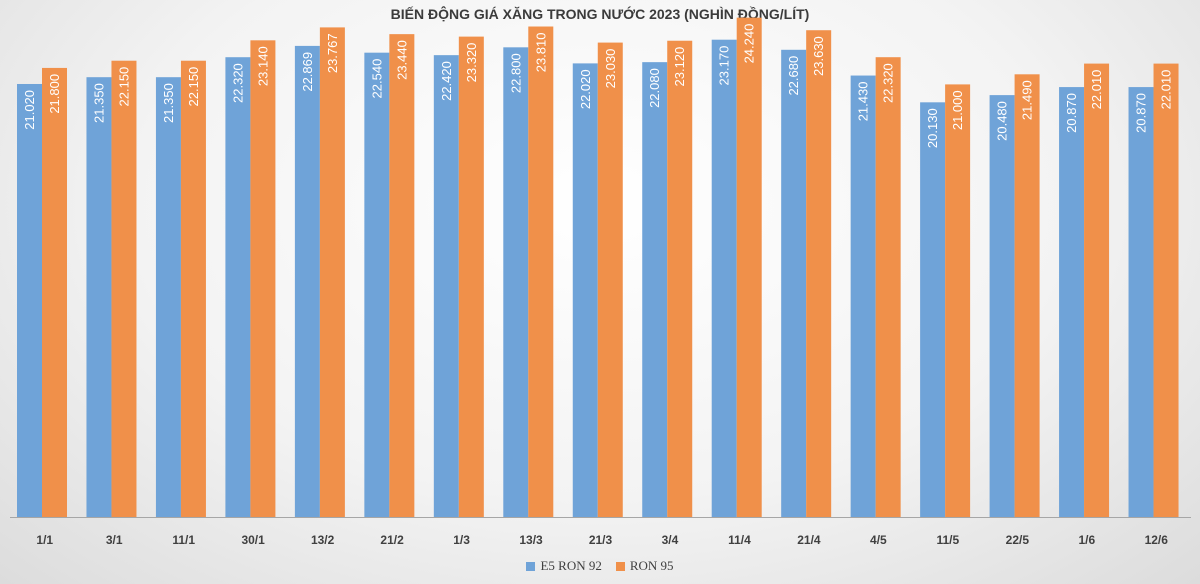 Image resolution: width=1200 pixels, height=584 pixels. I want to click on x-tick-label: 4/5, so click(878, 540).